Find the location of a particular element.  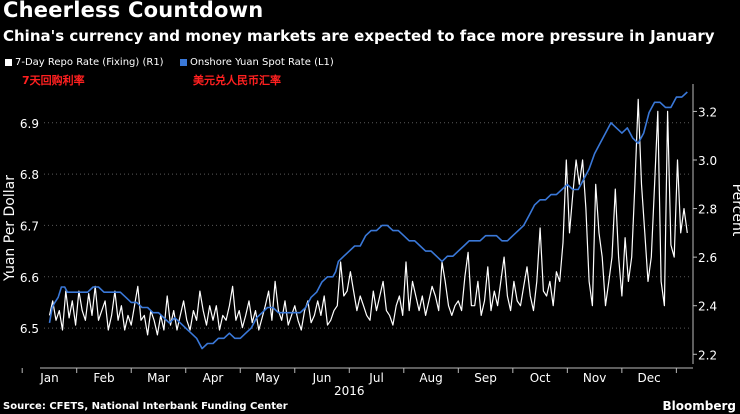

right-tick-label-3: 2.8 is located at coordinates (707, 210).